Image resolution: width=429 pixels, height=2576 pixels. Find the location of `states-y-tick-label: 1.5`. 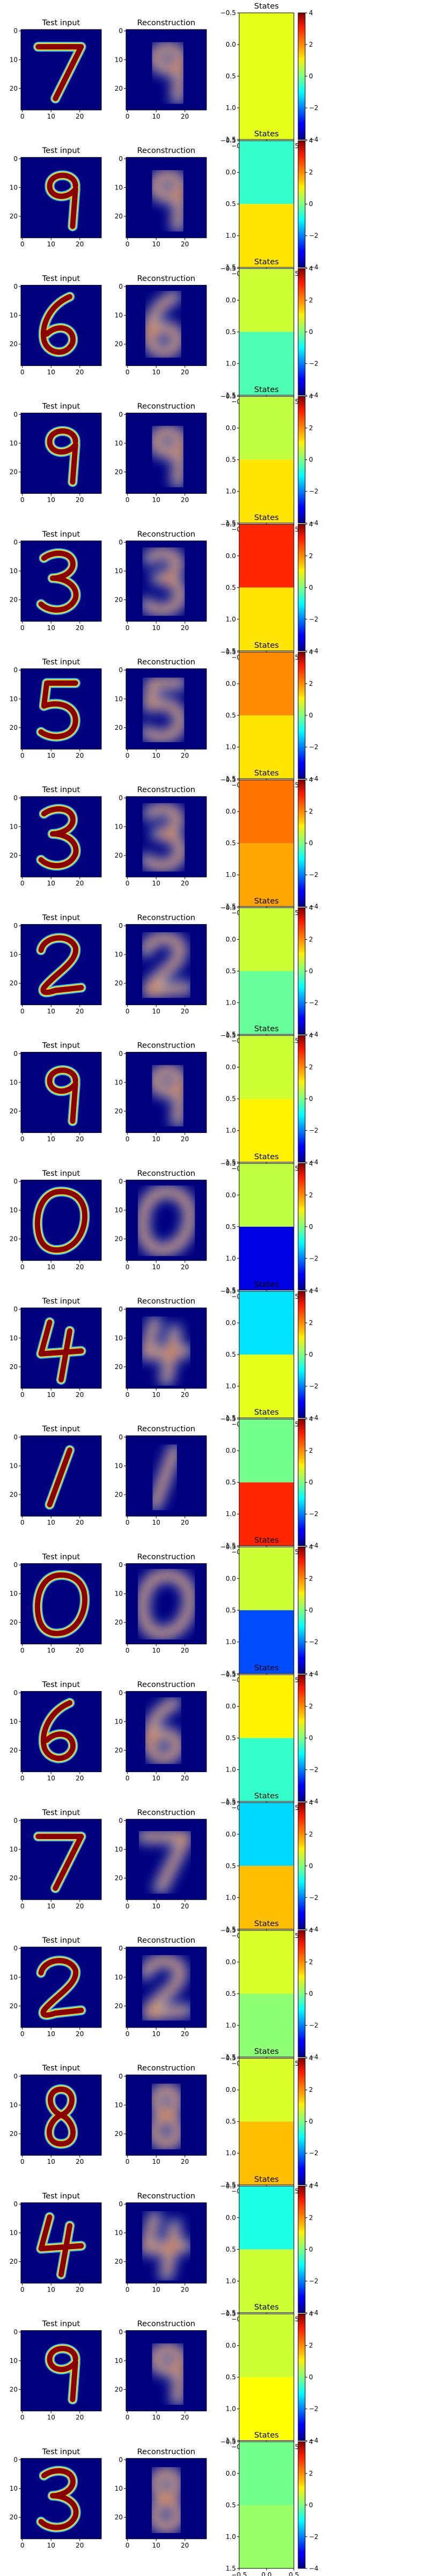

states-y-tick-label: 1.5 is located at coordinates (231, 1545).